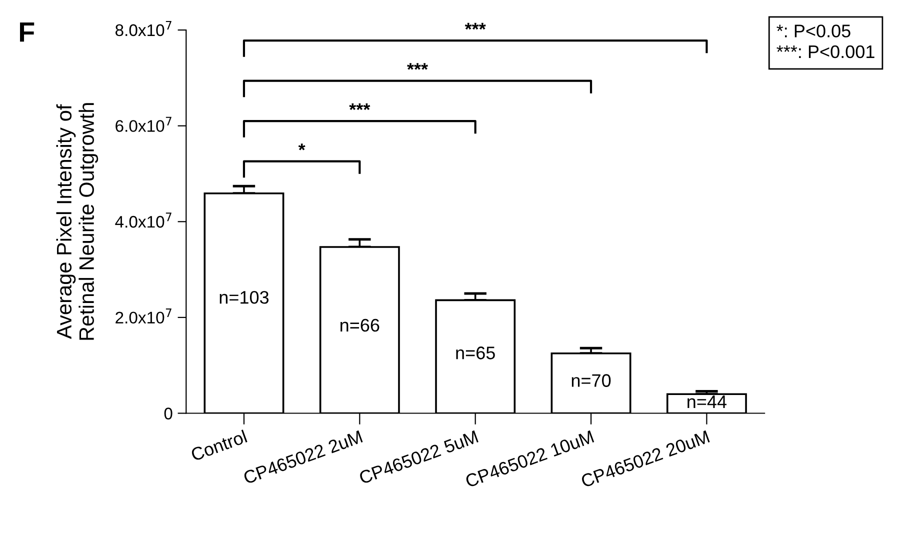 Image resolution: width=908 pixels, height=536 pixels. What do you see at coordinates (244, 297) in the screenshot?
I see `annotation: n=103` at bounding box center [244, 297].